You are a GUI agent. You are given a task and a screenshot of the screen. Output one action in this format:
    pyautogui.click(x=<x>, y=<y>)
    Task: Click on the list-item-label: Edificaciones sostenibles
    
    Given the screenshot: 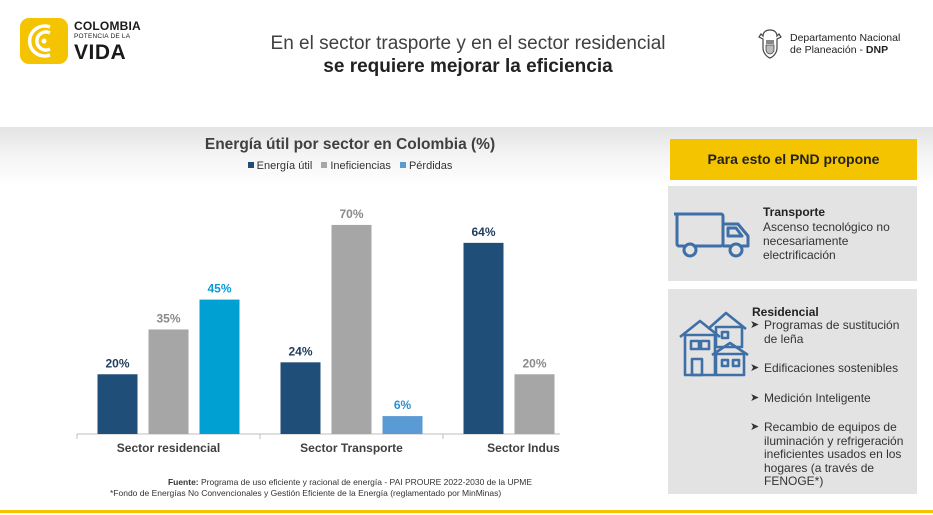 What is the action you would take?
    pyautogui.click(x=831, y=368)
    